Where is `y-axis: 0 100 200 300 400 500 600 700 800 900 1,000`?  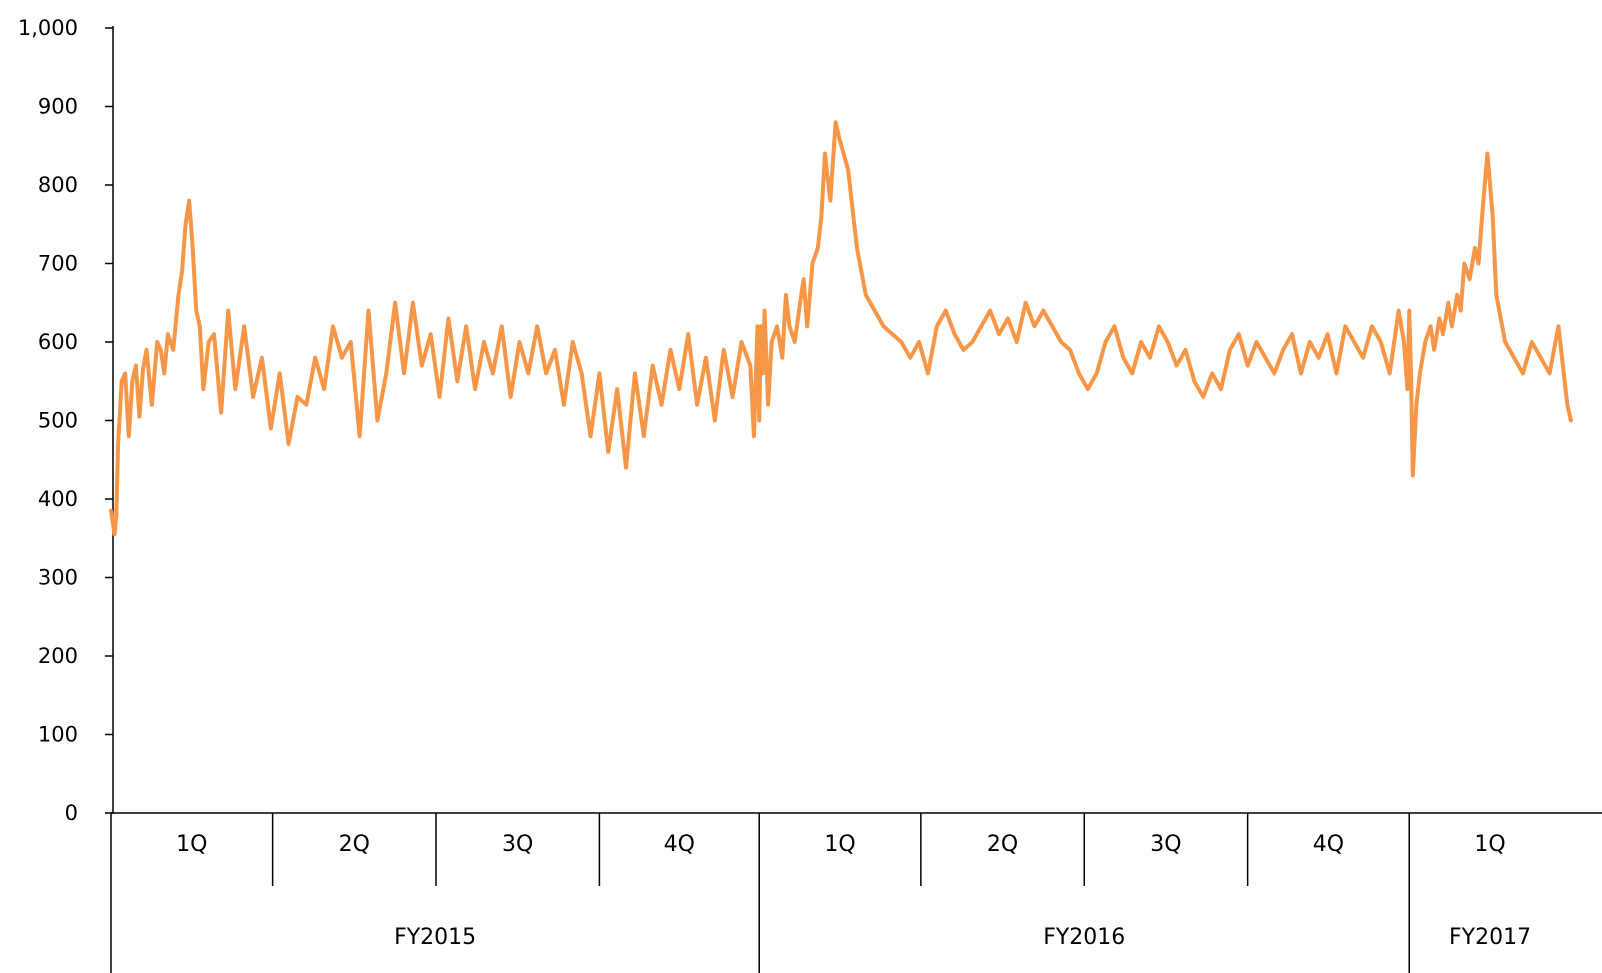
y-axis: 0 100 200 300 400 500 600 700 800 900 1,000 is located at coordinates (66, 420).